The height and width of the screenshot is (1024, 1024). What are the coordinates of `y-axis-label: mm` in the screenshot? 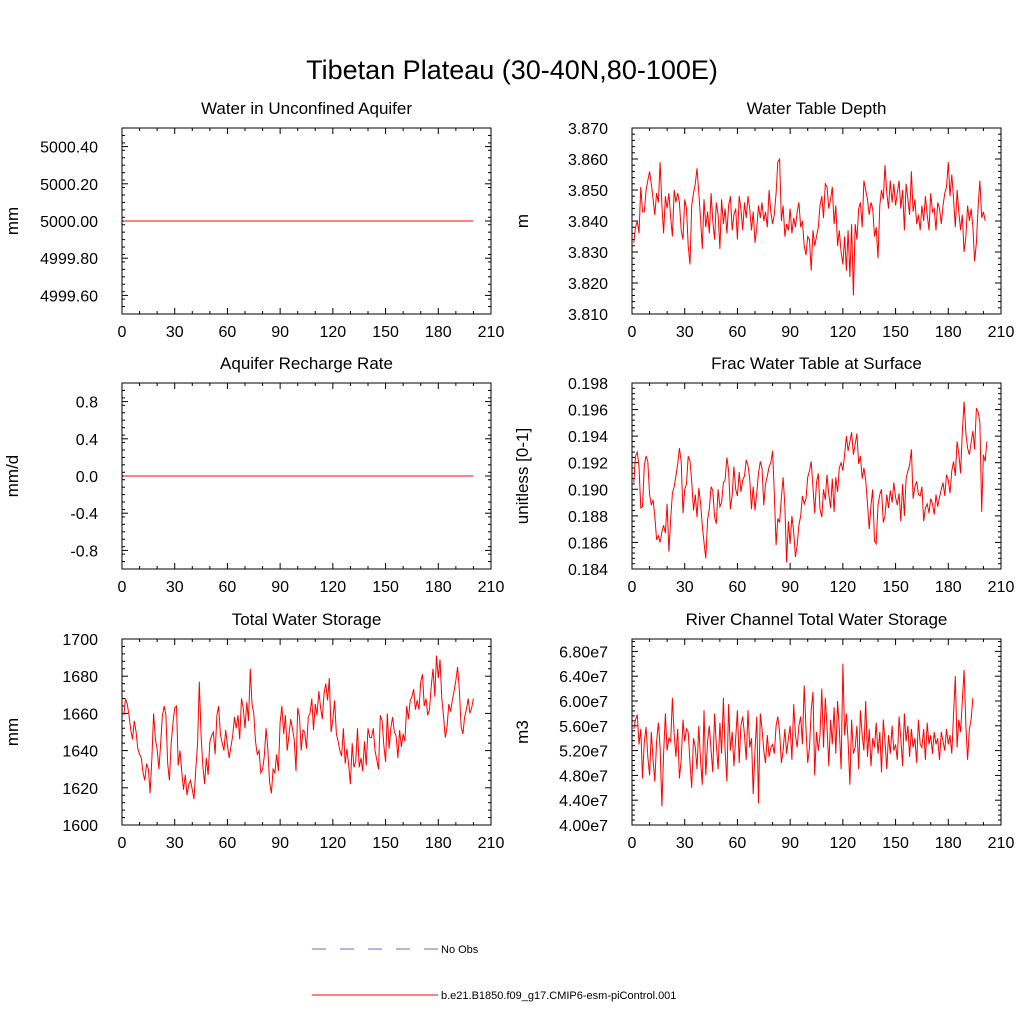 It's located at (12, 732).